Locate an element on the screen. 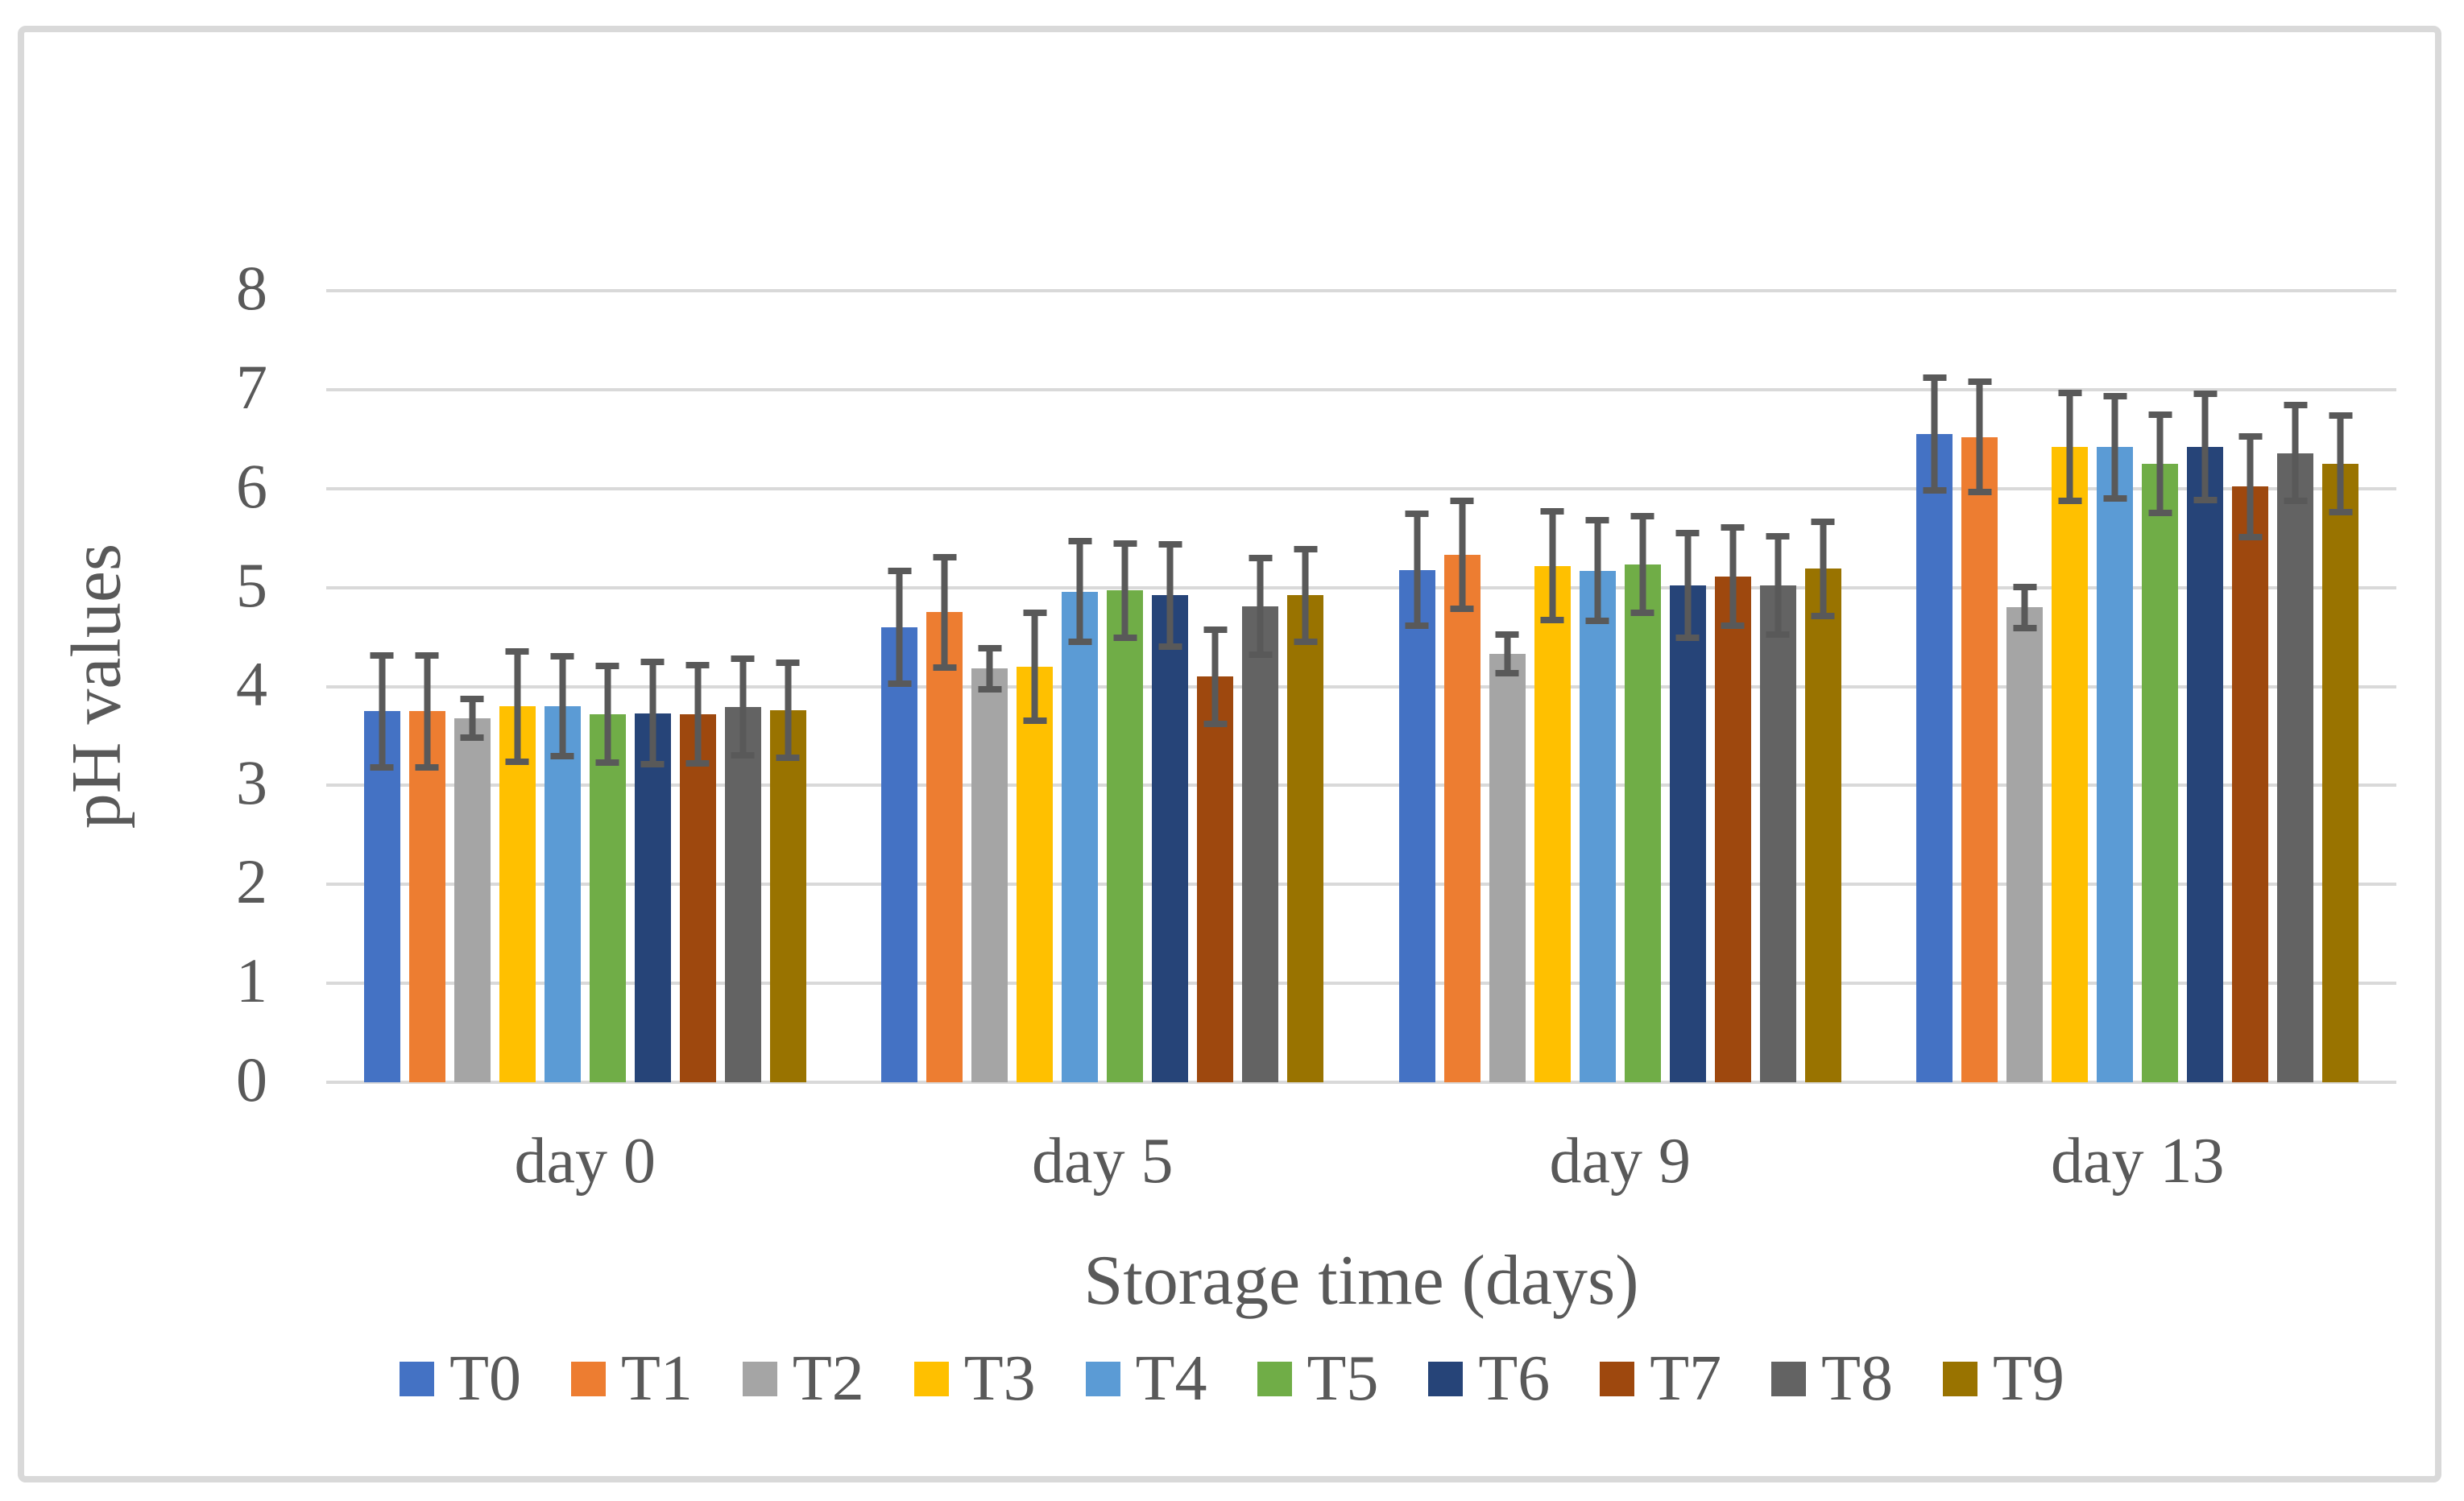 Image resolution: width=2464 pixels, height=1501 pixels. legend-swatch-T9 is located at coordinates (1960, 1378).